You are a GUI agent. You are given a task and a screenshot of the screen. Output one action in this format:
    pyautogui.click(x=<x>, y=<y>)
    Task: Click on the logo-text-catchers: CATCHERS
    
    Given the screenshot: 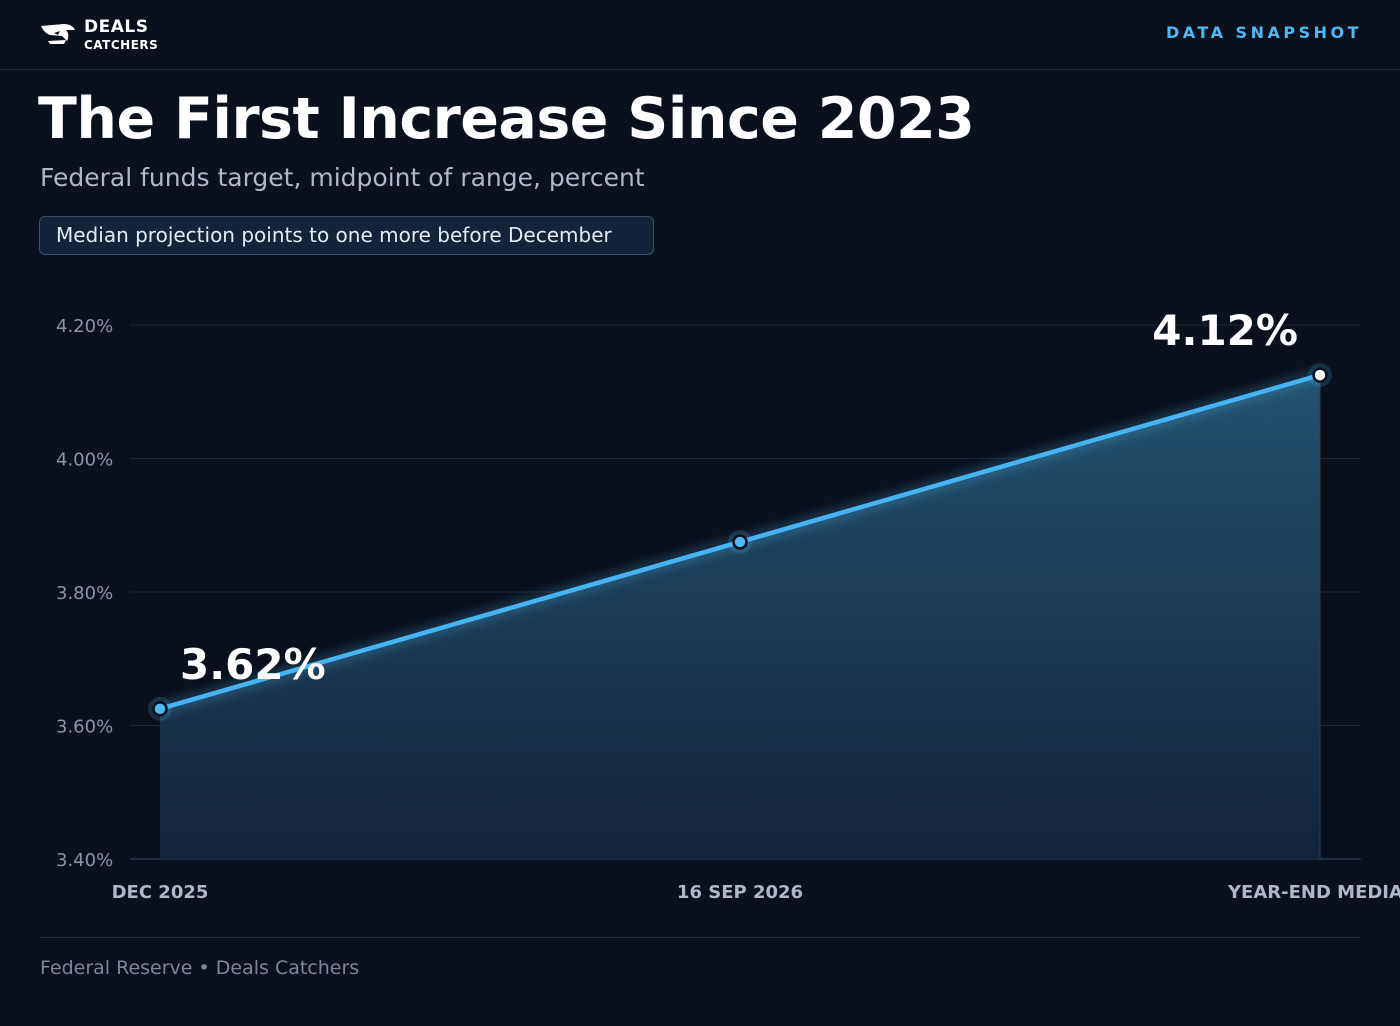 What is the action you would take?
    pyautogui.click(x=121, y=45)
    